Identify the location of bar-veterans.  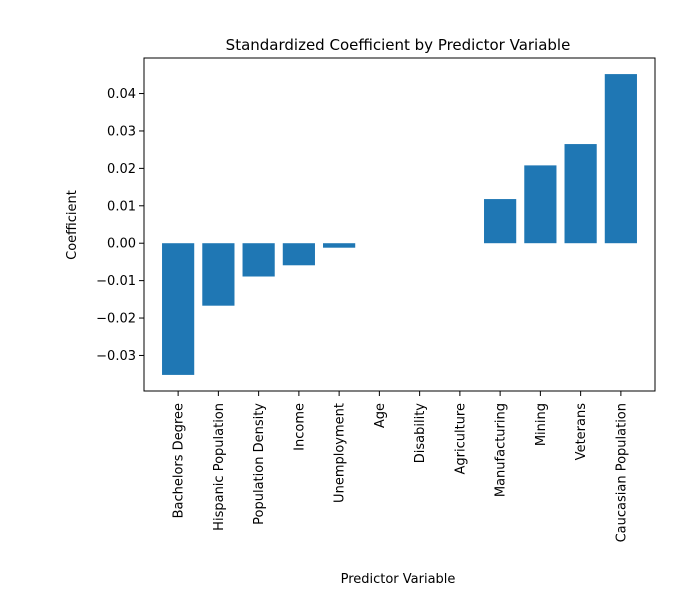
(580, 194).